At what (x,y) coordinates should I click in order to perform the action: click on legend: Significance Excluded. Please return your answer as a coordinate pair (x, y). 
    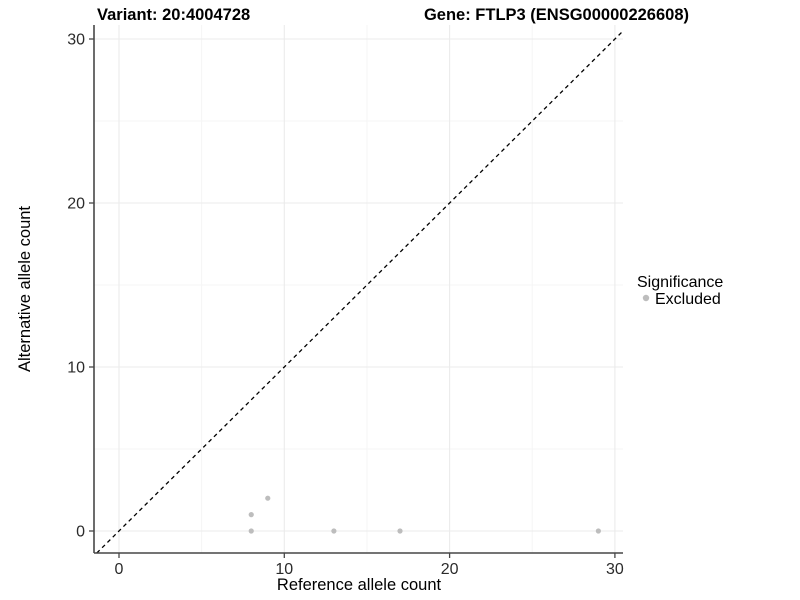
    Looking at the image, I should click on (680, 291).